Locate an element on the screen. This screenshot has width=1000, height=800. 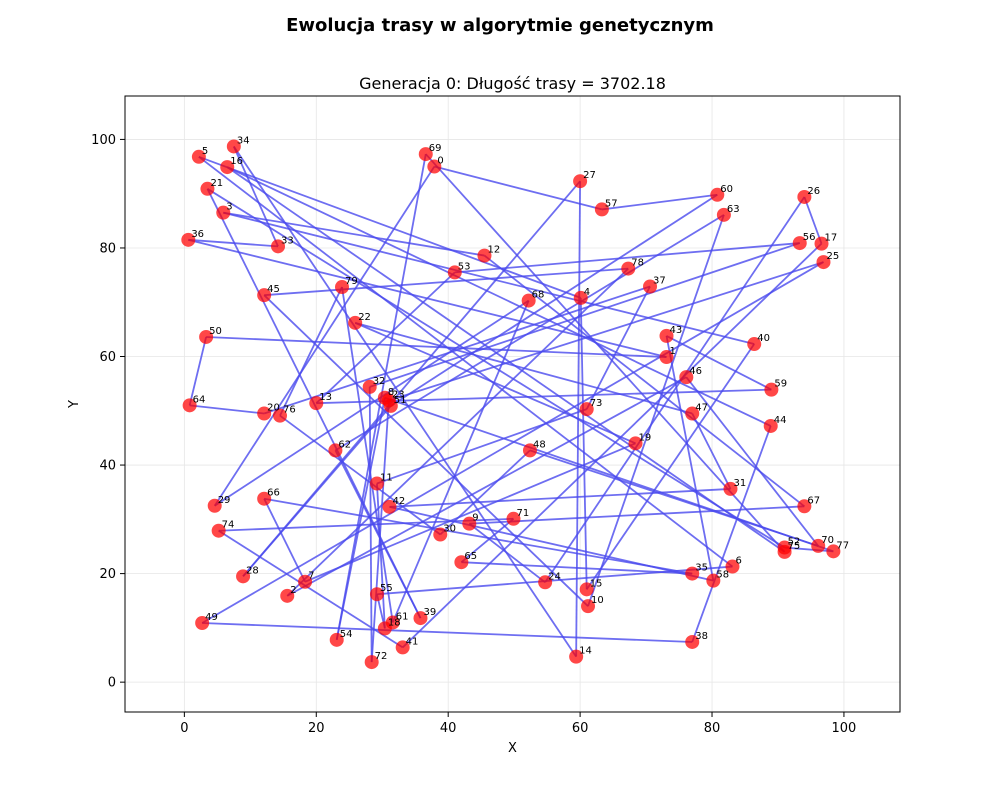
city-label-74: 74 is located at coordinates (228, 525).